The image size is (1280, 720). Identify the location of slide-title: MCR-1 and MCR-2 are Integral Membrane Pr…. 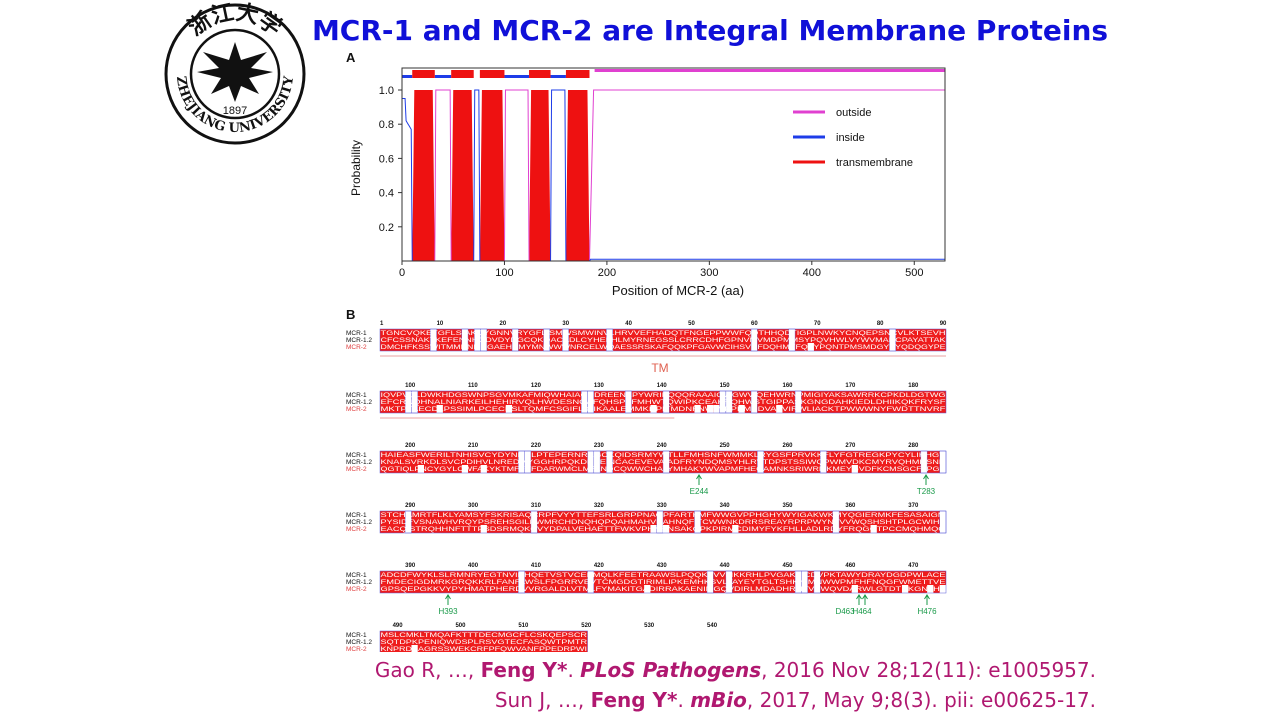
(710, 30).